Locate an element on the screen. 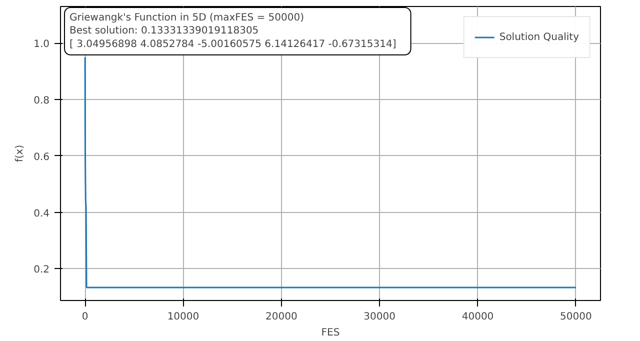  x-axis-title: FES is located at coordinates (330, 333).